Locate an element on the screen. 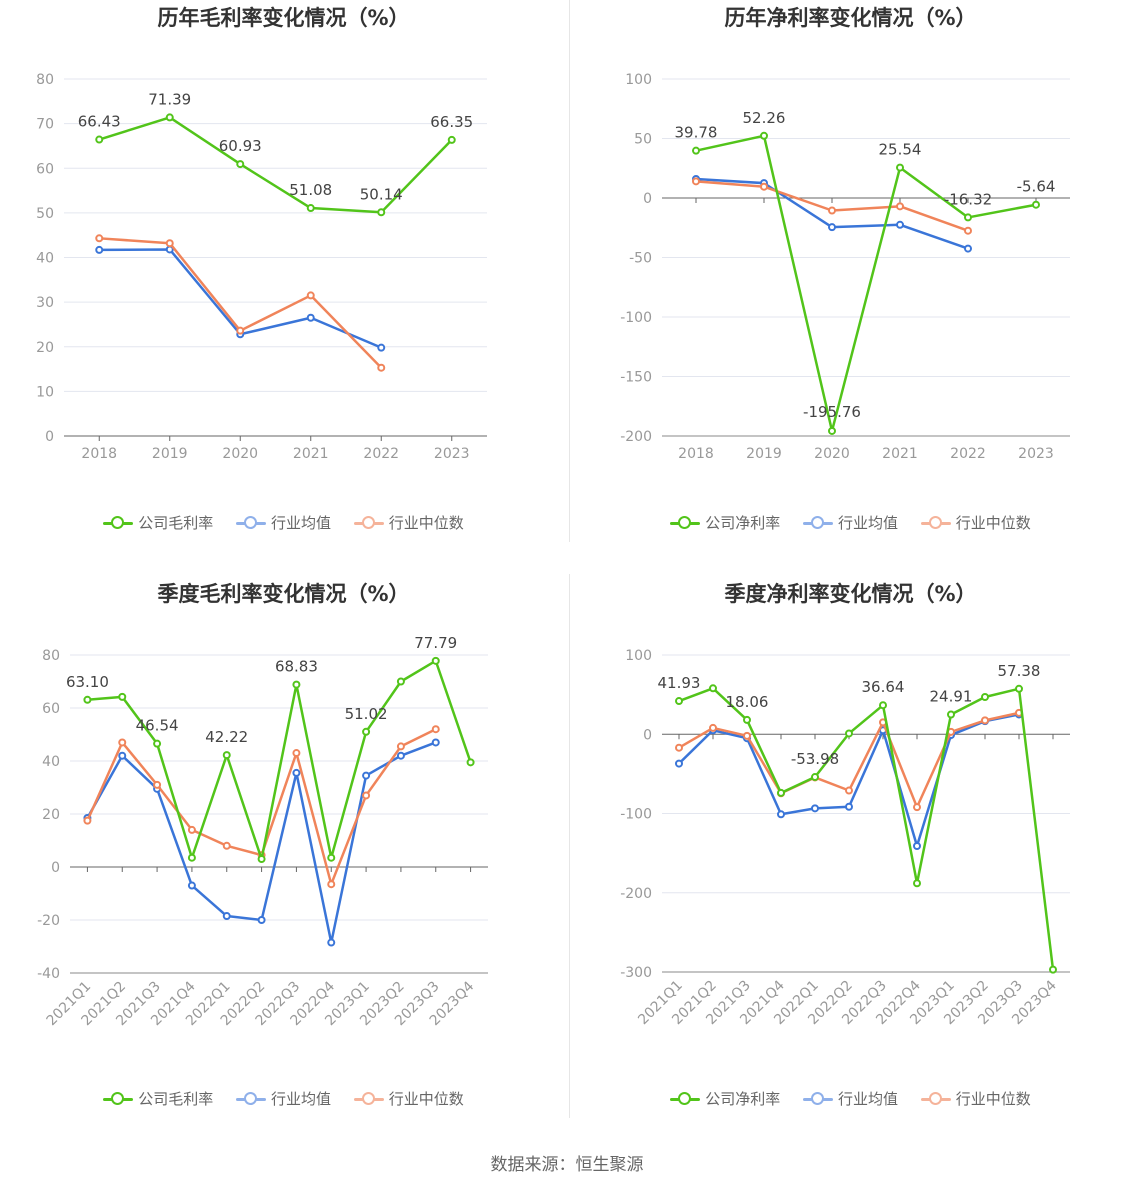 This screenshot has height=1188, width=1134. data-label: 39.78 is located at coordinates (696, 133).